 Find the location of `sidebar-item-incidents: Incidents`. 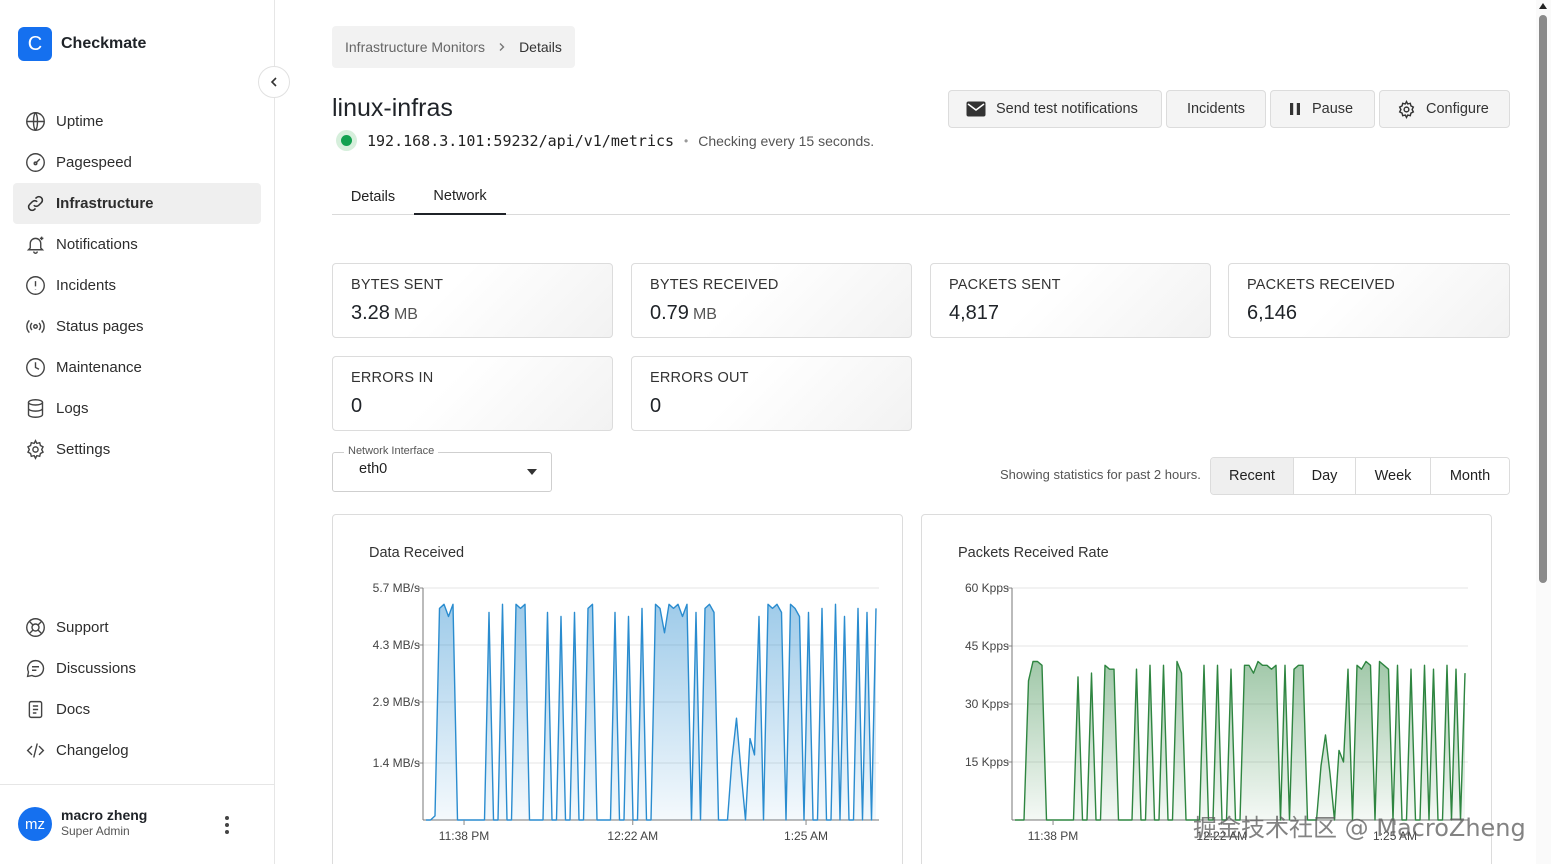

sidebar-item-incidents: Incidents is located at coordinates (137, 285).